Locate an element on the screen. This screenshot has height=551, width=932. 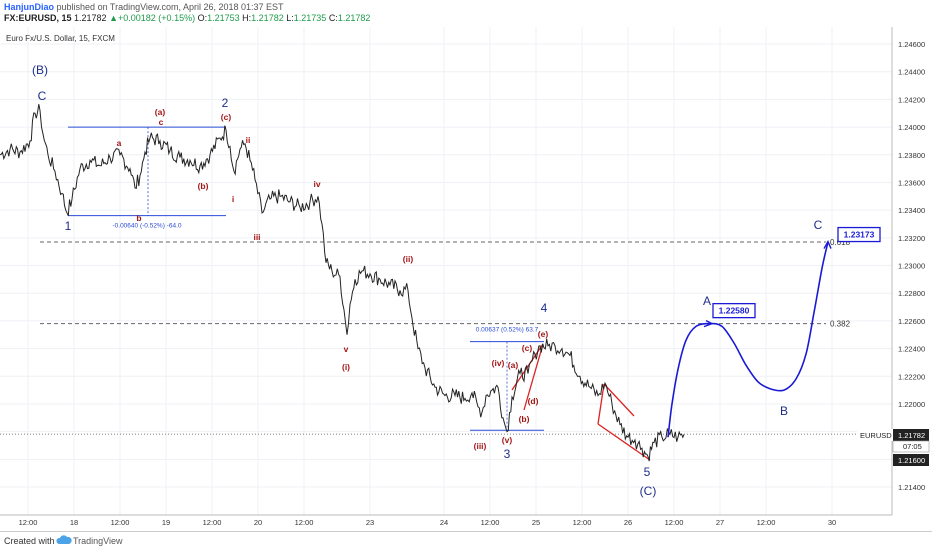
wave-label: i is located at coordinates (233, 199).